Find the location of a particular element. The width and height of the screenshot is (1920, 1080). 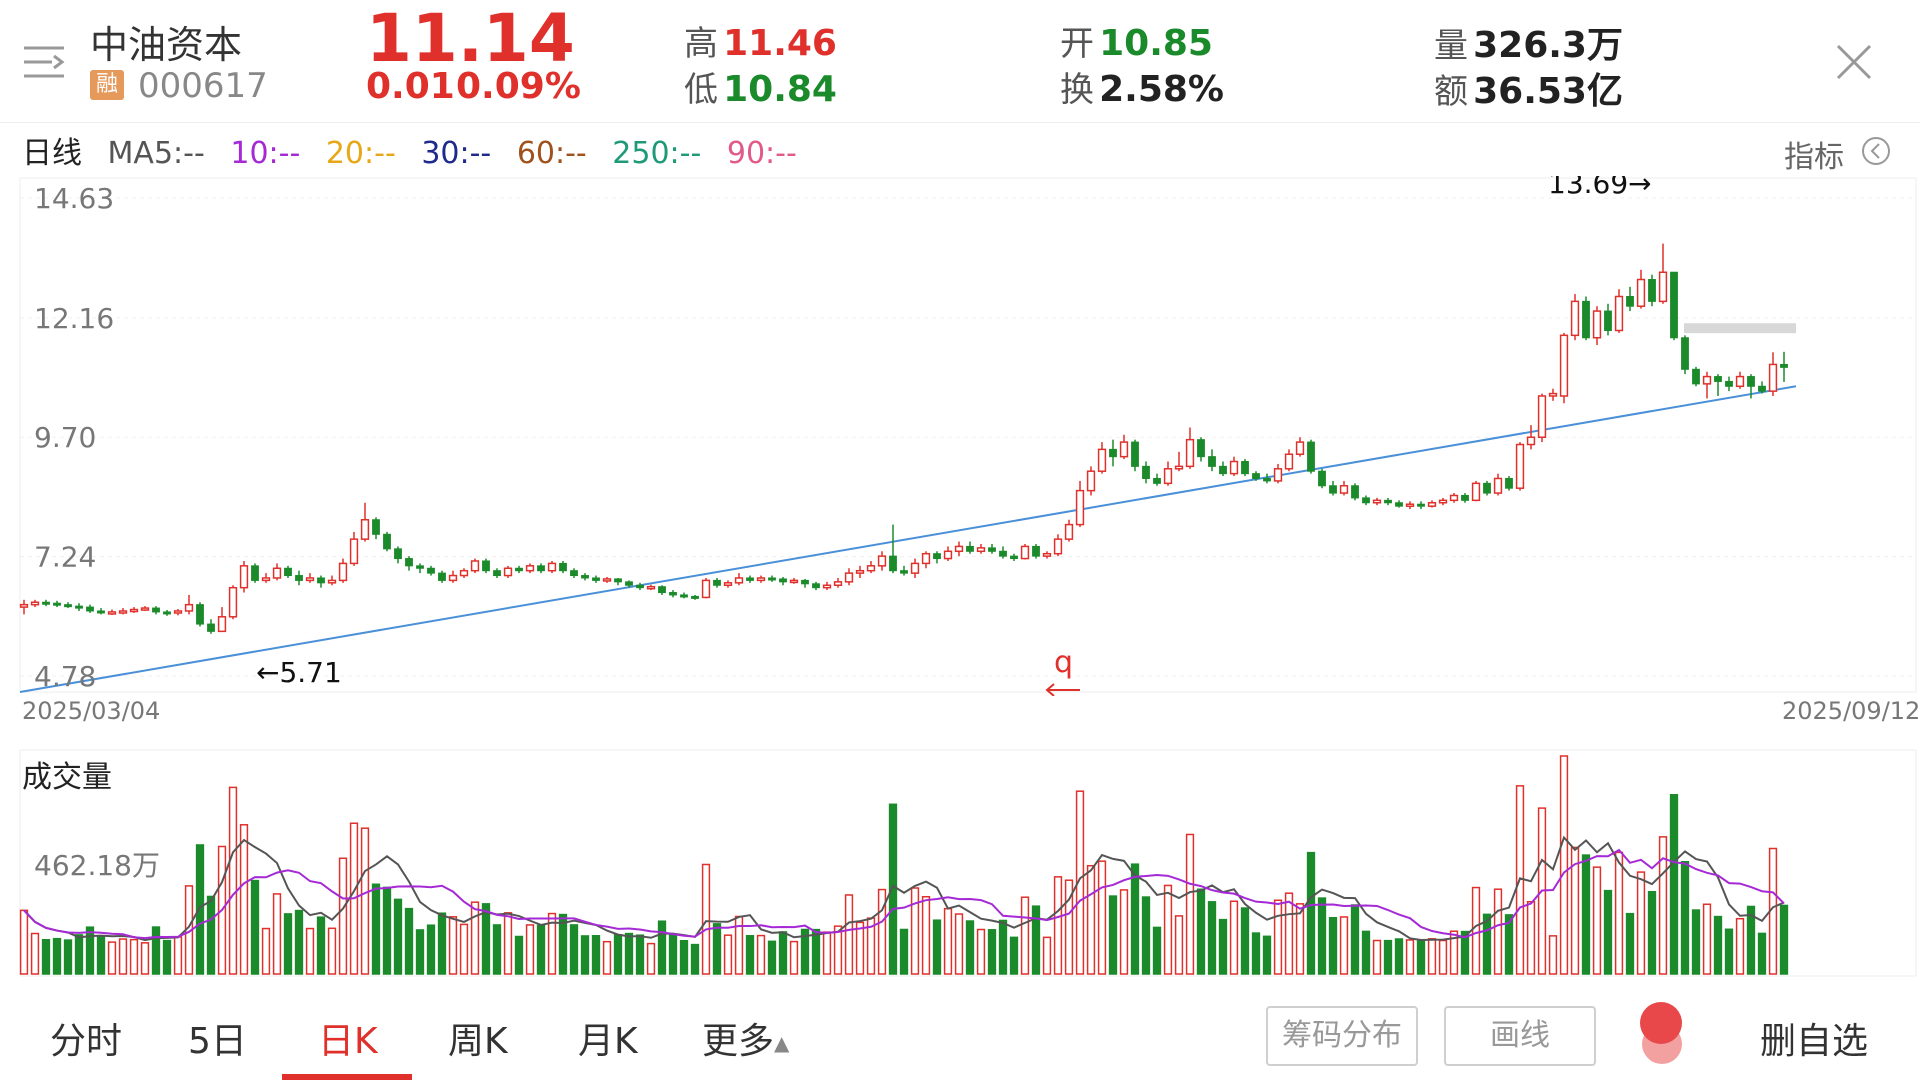

open-value: 10.85 is located at coordinates (1156, 43).